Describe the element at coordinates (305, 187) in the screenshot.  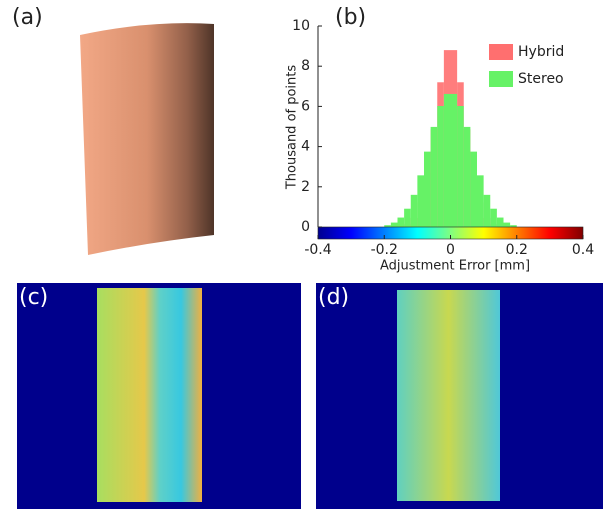
I see `y-tick-label: 2` at that location.